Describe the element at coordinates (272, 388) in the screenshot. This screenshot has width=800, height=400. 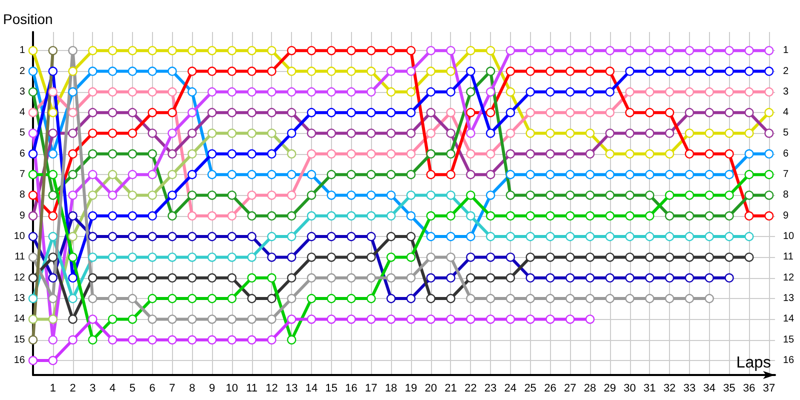
I see `x-tick-label: 12` at that location.